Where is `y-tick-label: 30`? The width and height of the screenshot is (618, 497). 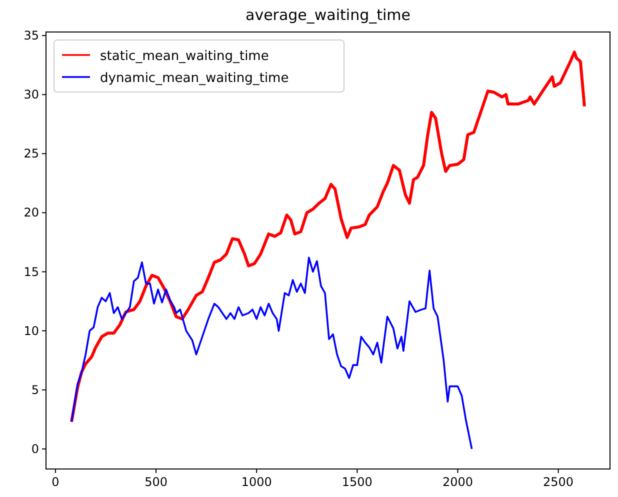 y-tick-label: 30 is located at coordinates (31, 95).